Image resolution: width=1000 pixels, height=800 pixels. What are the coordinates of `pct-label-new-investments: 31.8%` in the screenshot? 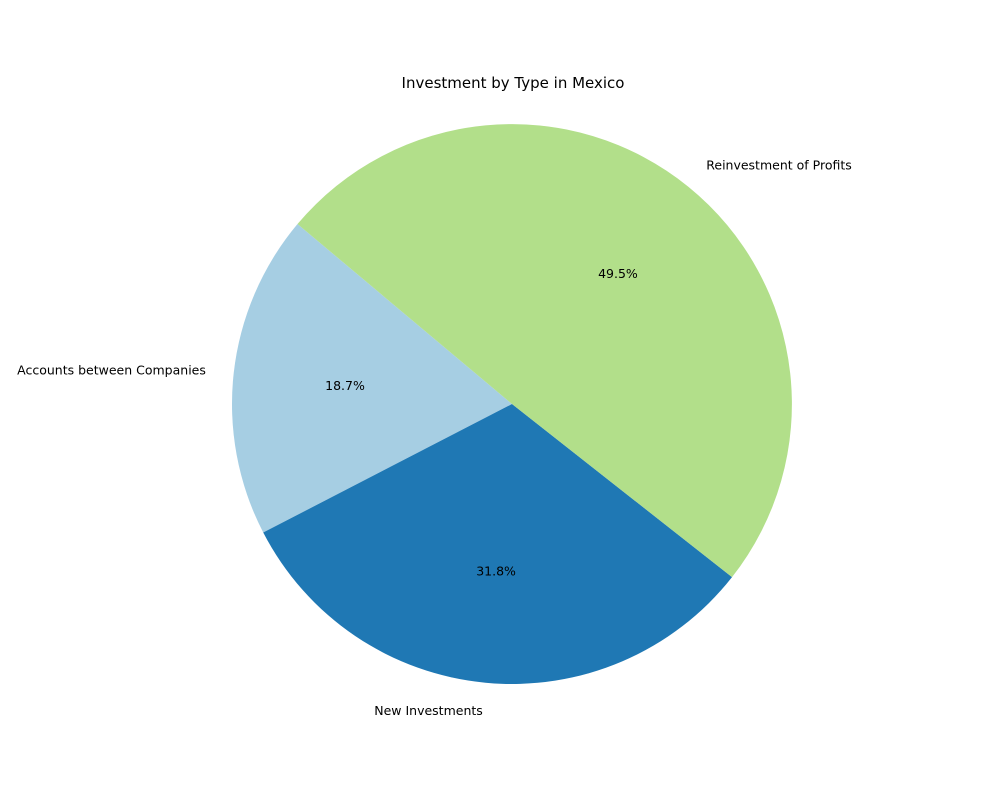 It's located at (496, 571).